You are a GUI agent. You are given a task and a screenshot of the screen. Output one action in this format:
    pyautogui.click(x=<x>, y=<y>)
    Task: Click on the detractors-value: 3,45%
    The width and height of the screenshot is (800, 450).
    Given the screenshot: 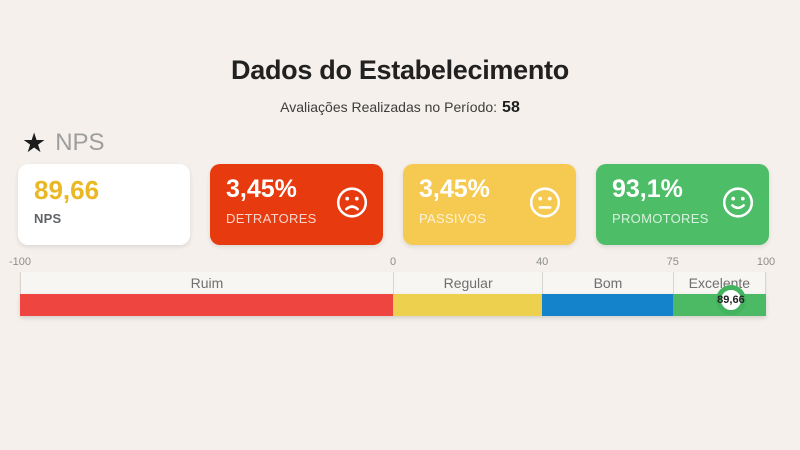 What is the action you would take?
    pyautogui.click(x=261, y=189)
    